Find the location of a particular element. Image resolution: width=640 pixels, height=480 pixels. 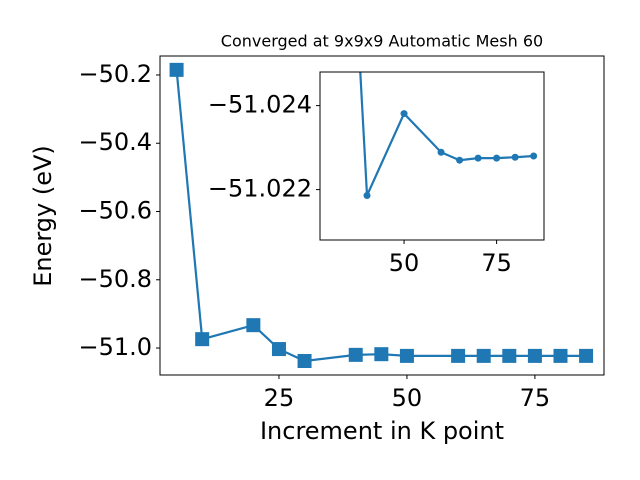

y-axis-label: Energy (eV) is located at coordinates (43, 216).